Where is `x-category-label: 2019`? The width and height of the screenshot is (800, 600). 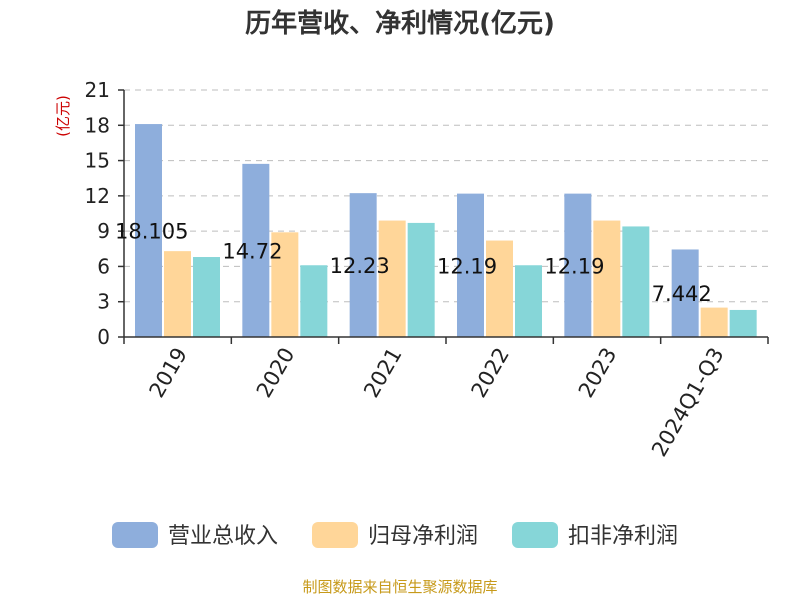 x-category-label: 2019 is located at coordinates (168, 373).